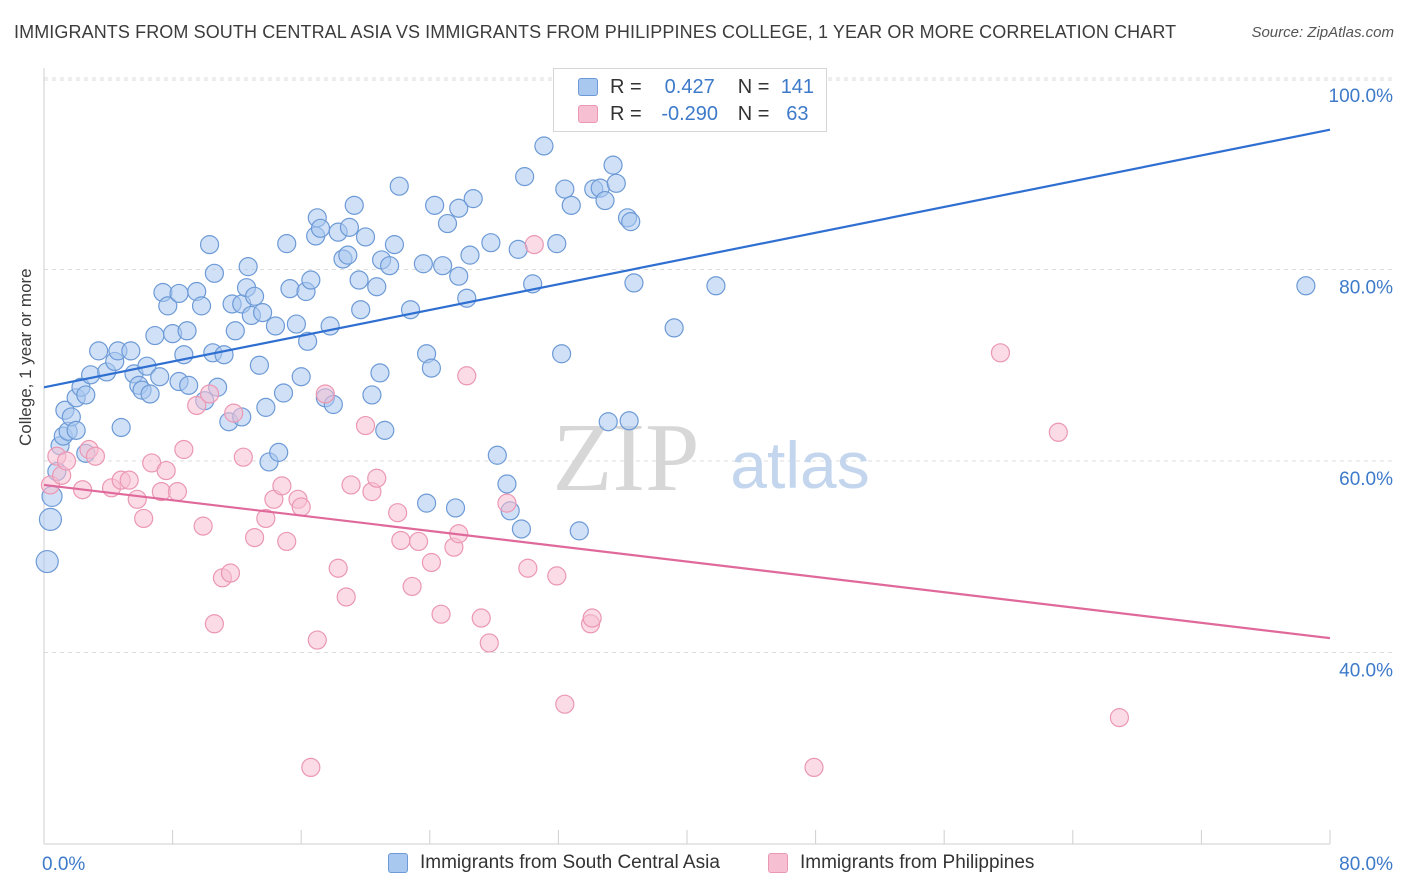 Image resolution: width=1406 pixels, height=892 pixels. Describe the element at coordinates (25, 357) in the screenshot. I see `y-axis-title: College, 1 year or more` at that location.